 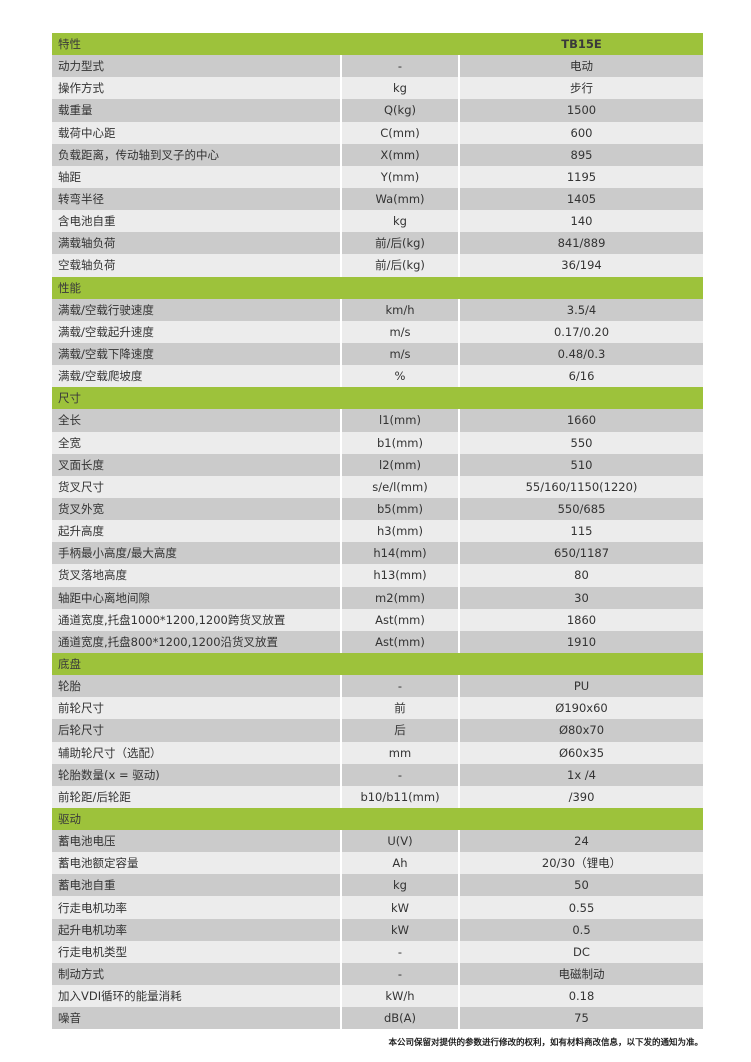 What do you see at coordinates (400, 442) in the screenshot?
I see `spec-unit: b1(mm)` at bounding box center [400, 442].